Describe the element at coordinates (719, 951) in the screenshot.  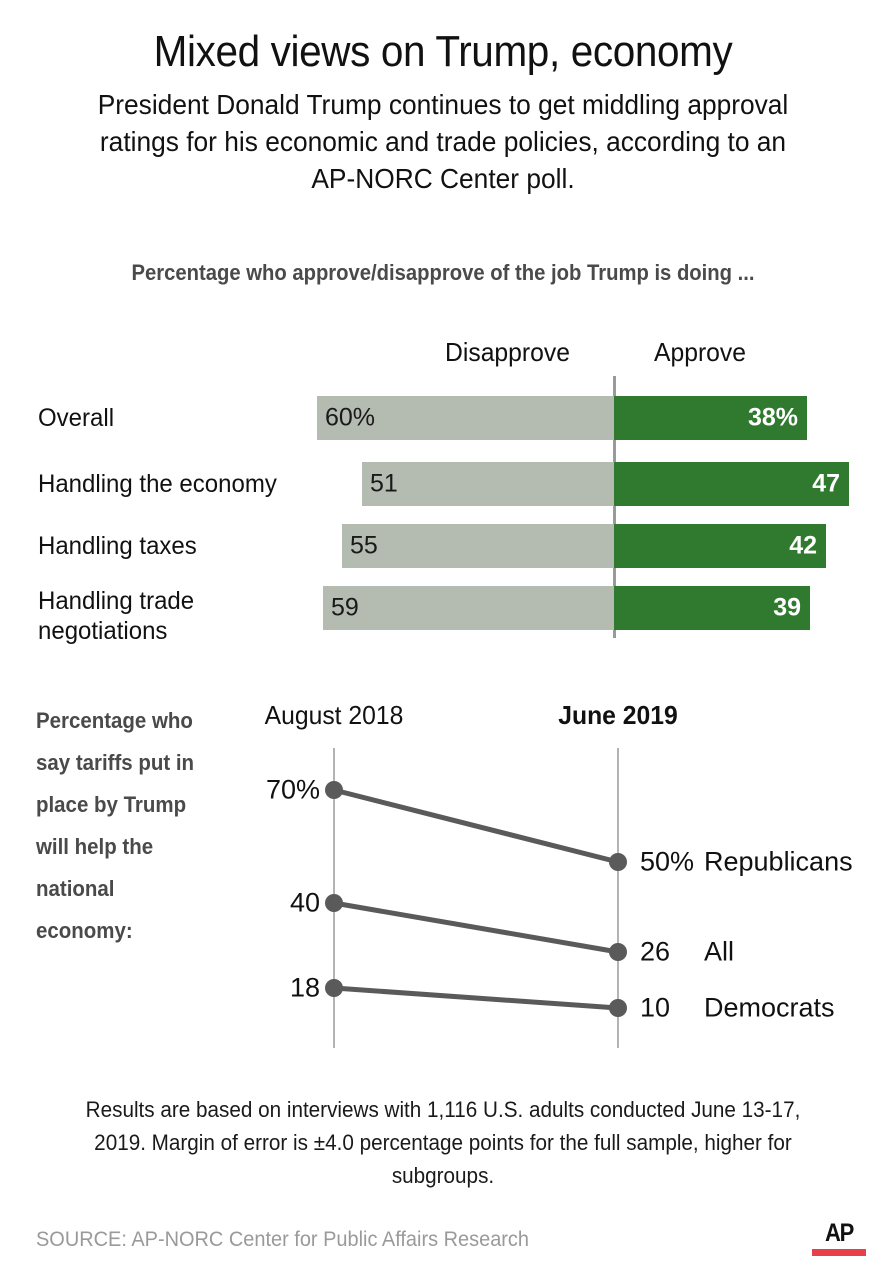
I see `line-chart-series-name: All` at that location.